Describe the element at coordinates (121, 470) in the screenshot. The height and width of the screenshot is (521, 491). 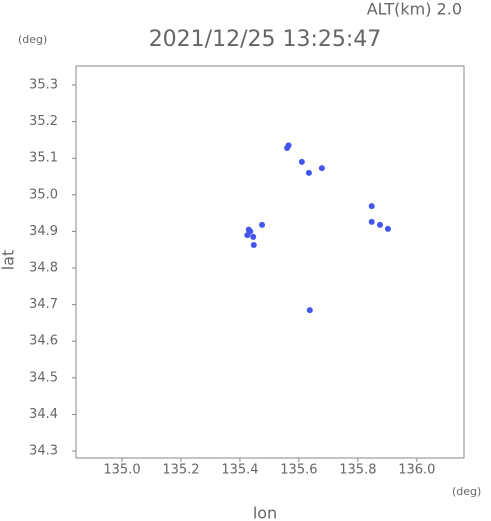
I see `x-tick-label: 135.0` at that location.